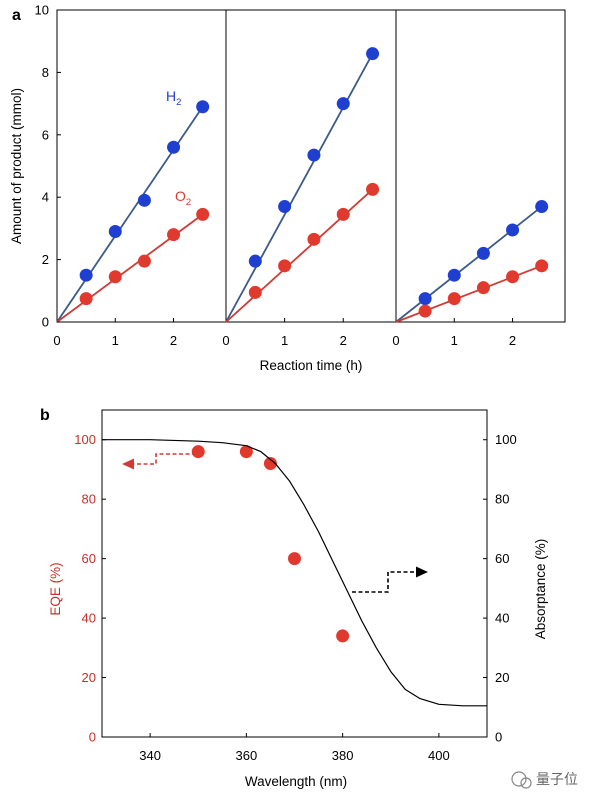 This screenshot has height=804, width=592. I want to click on o2-label-main: O, so click(180, 196).